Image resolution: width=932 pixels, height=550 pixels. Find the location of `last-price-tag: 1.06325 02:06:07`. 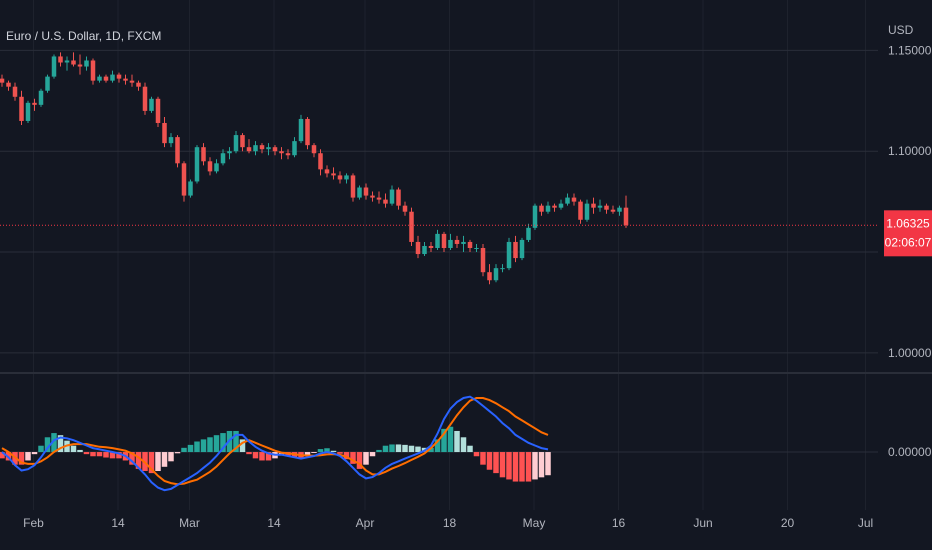

last-price-tag: 1.06325 02:06:07 is located at coordinates (908, 233).